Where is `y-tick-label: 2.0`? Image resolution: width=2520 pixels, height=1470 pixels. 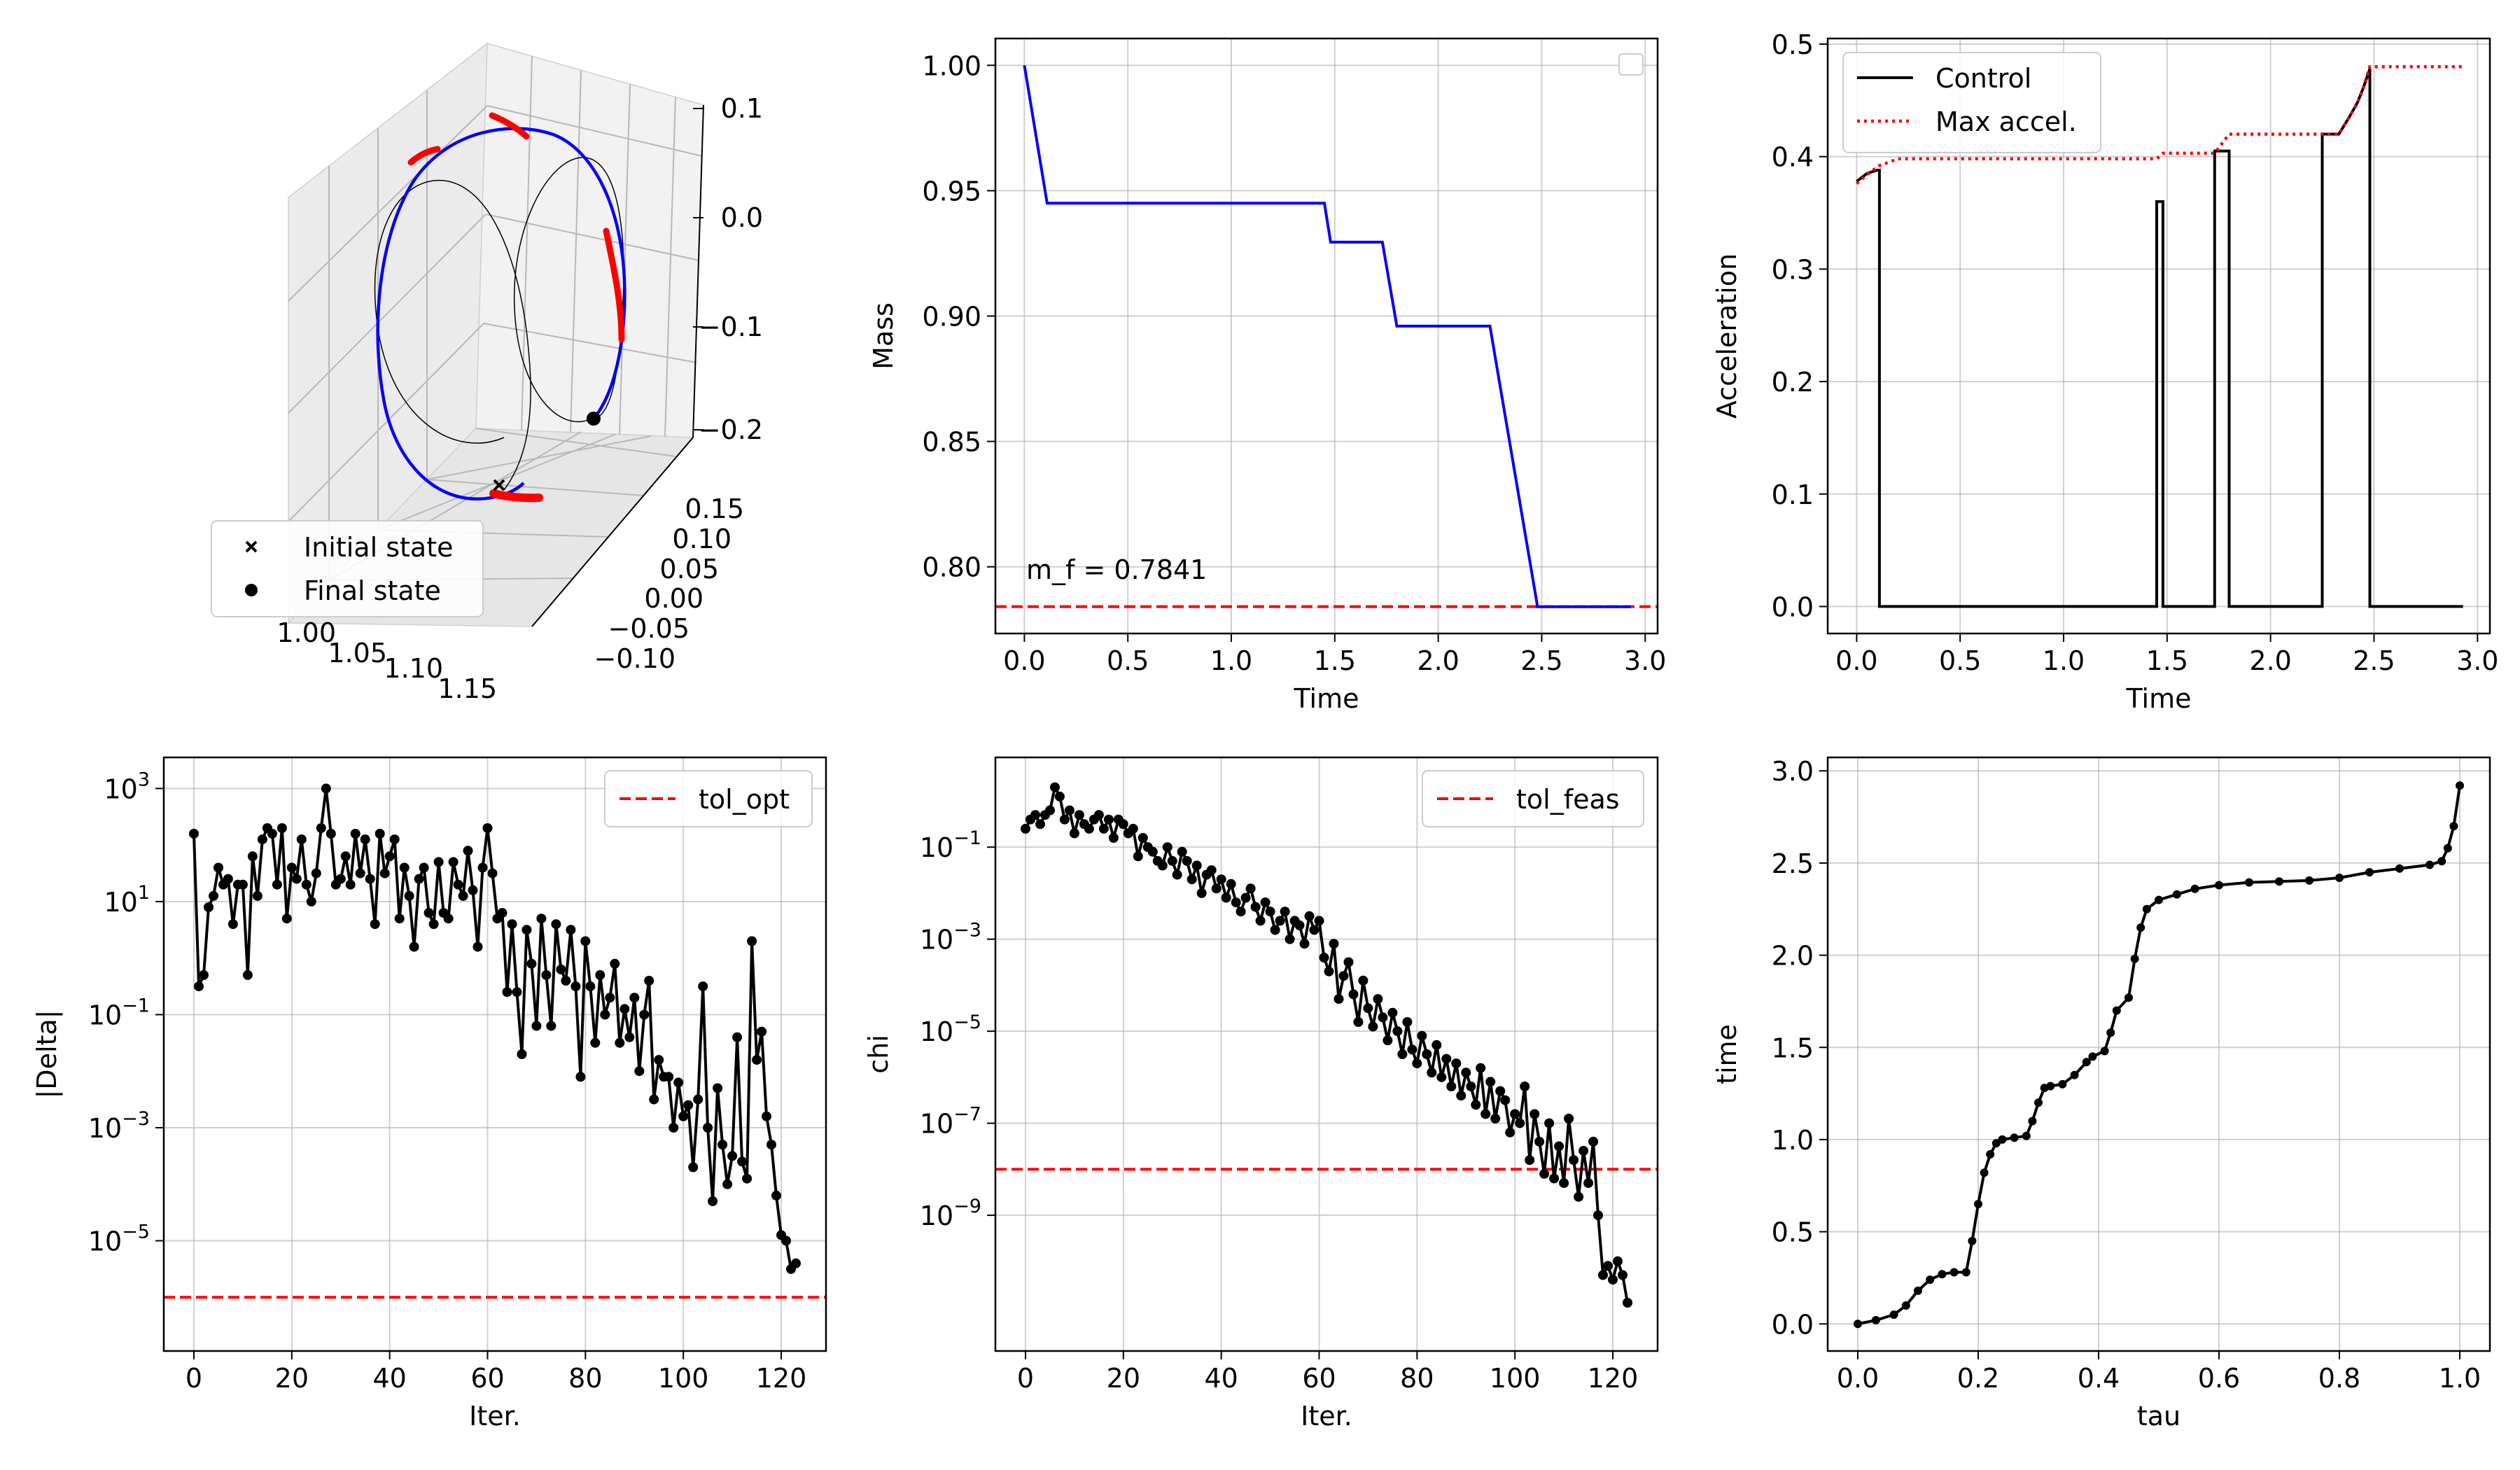 y-tick-label: 2.0 is located at coordinates (1793, 956).